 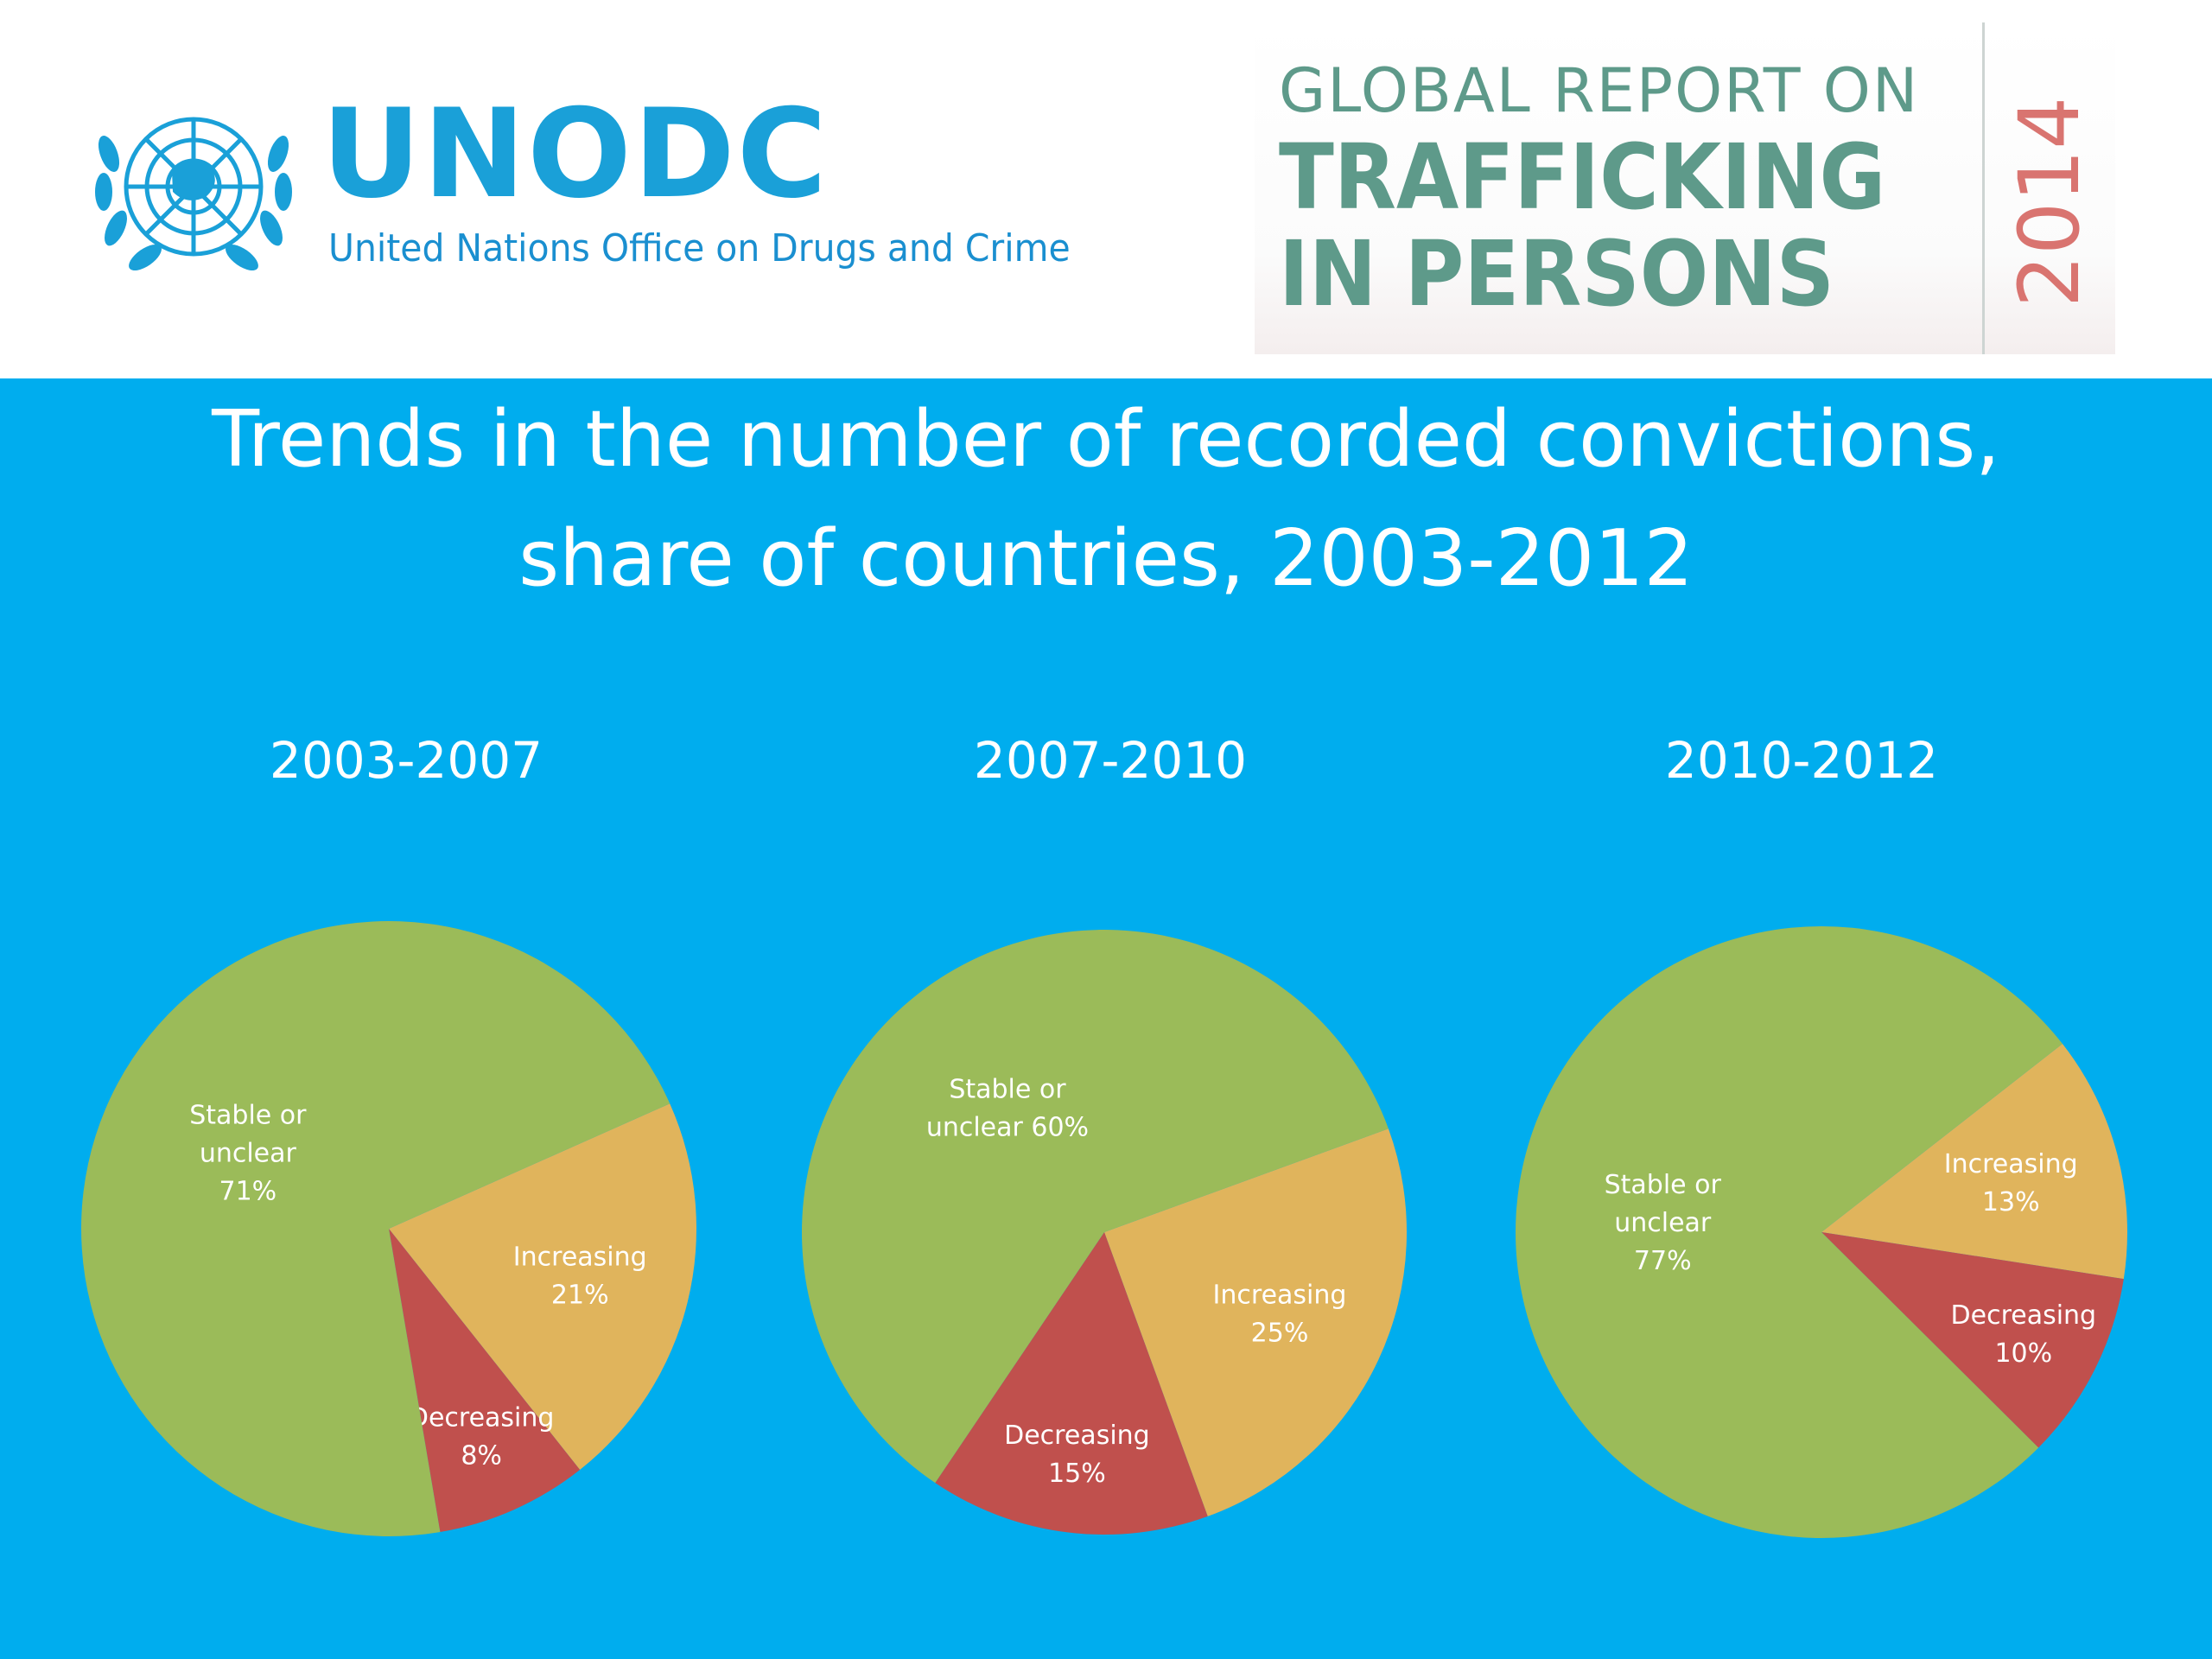 What do you see at coordinates (1007, 1109) in the screenshot?
I see `pie-label-2007-2010-stable-or-unclear: Stable or unclear 60%` at bounding box center [1007, 1109].